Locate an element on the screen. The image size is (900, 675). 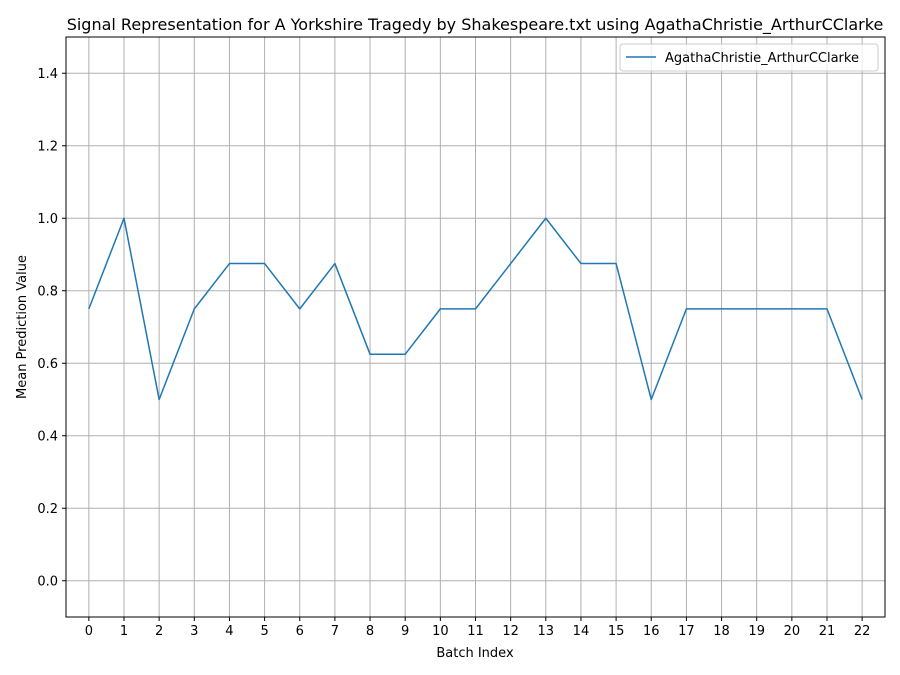
x-tick-label: 15 is located at coordinates (616, 631).